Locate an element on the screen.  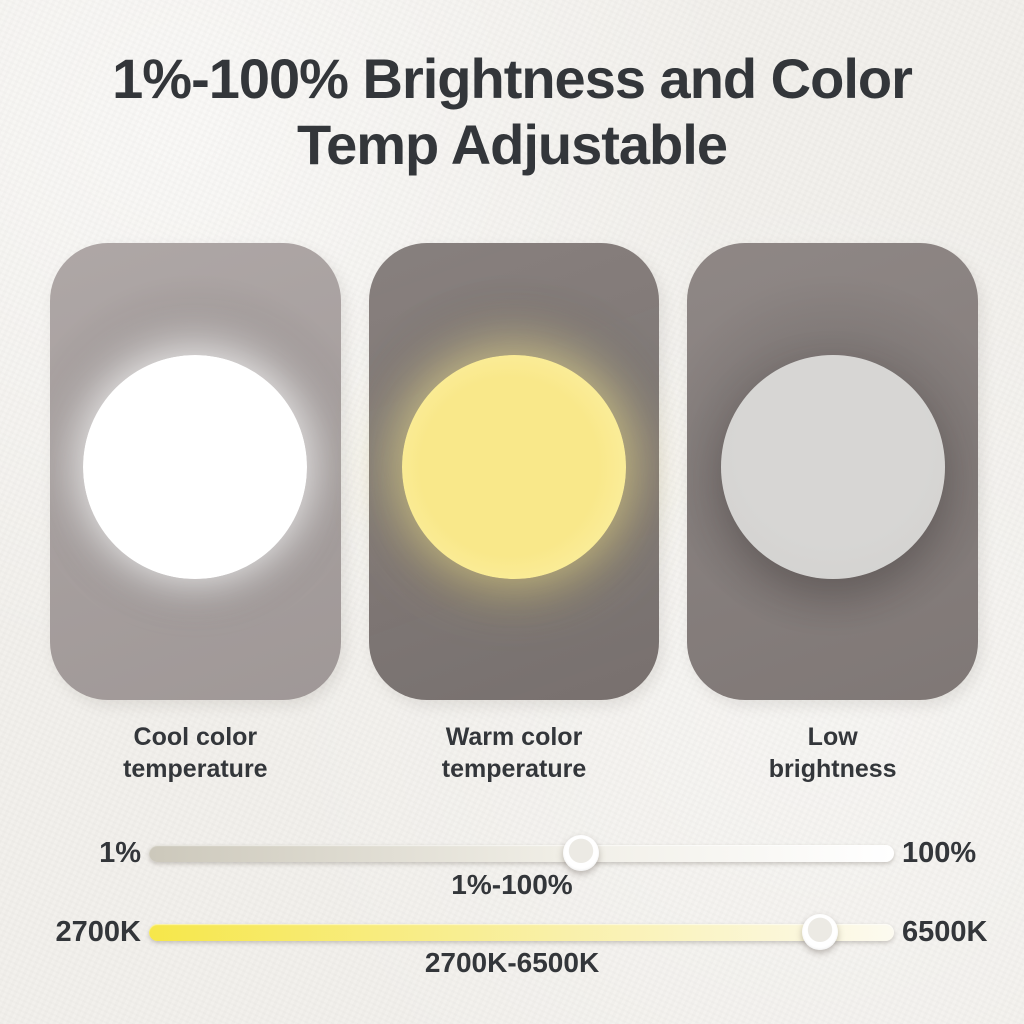
lamp-dim-light is located at coordinates (832, 467).